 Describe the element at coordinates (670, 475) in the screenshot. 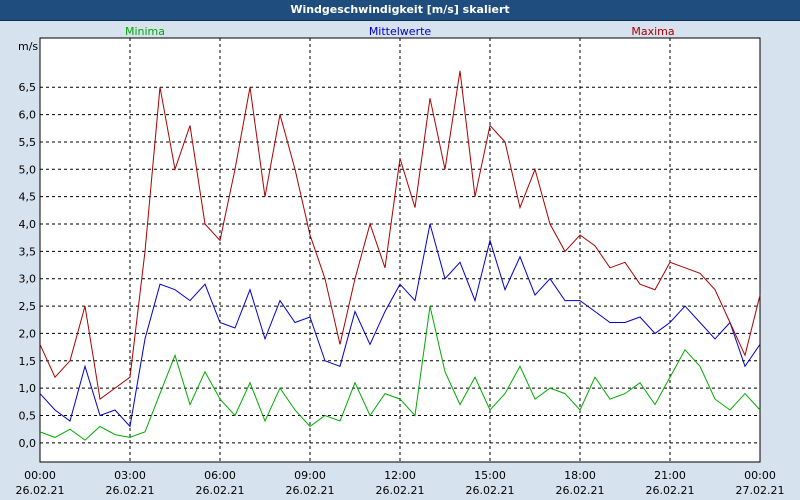

I see `x-tick-time: 21:00` at that location.